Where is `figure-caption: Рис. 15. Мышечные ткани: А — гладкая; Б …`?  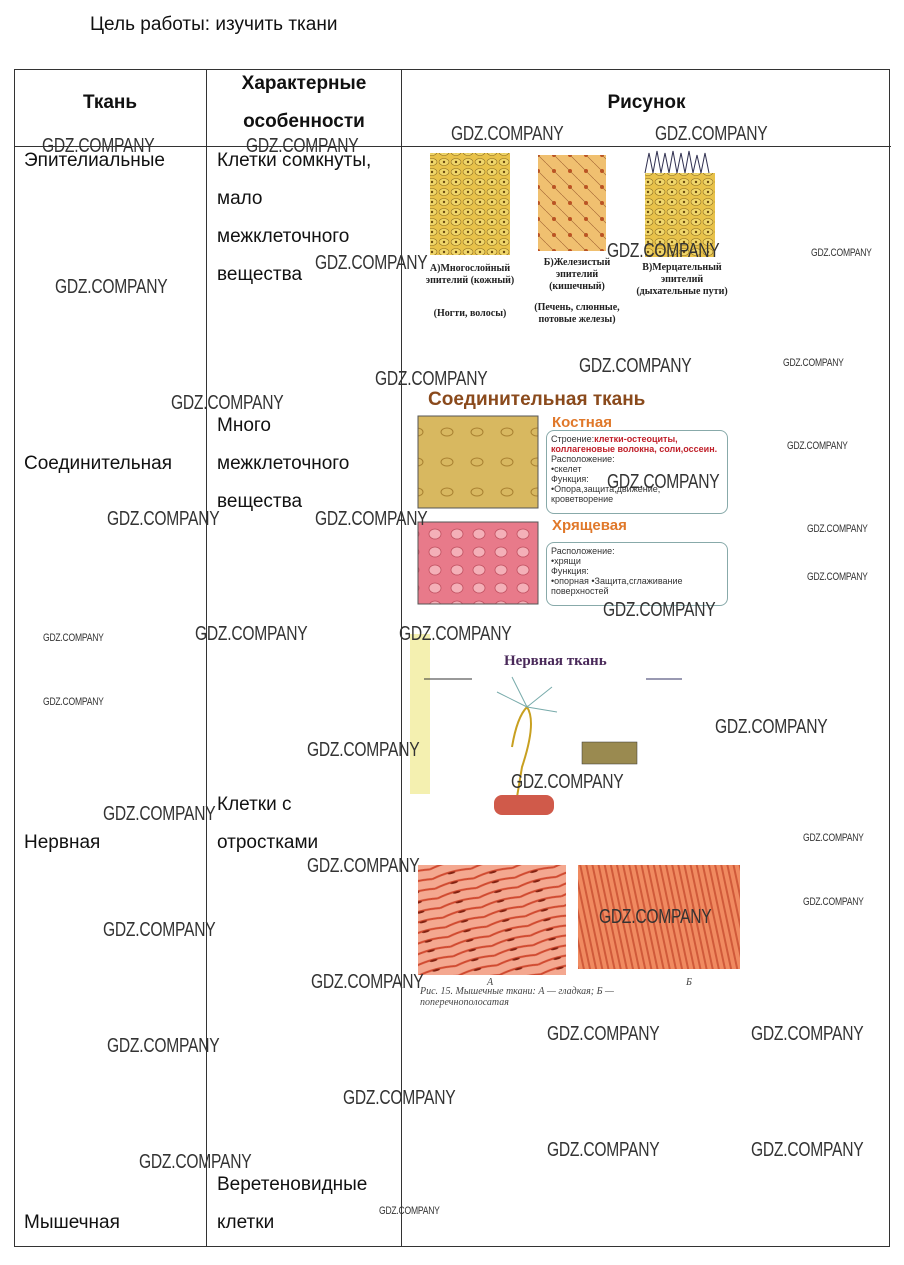 figure-caption: Рис. 15. Мышечные ткани: А — гладкая; Б … is located at coordinates (517, 997).